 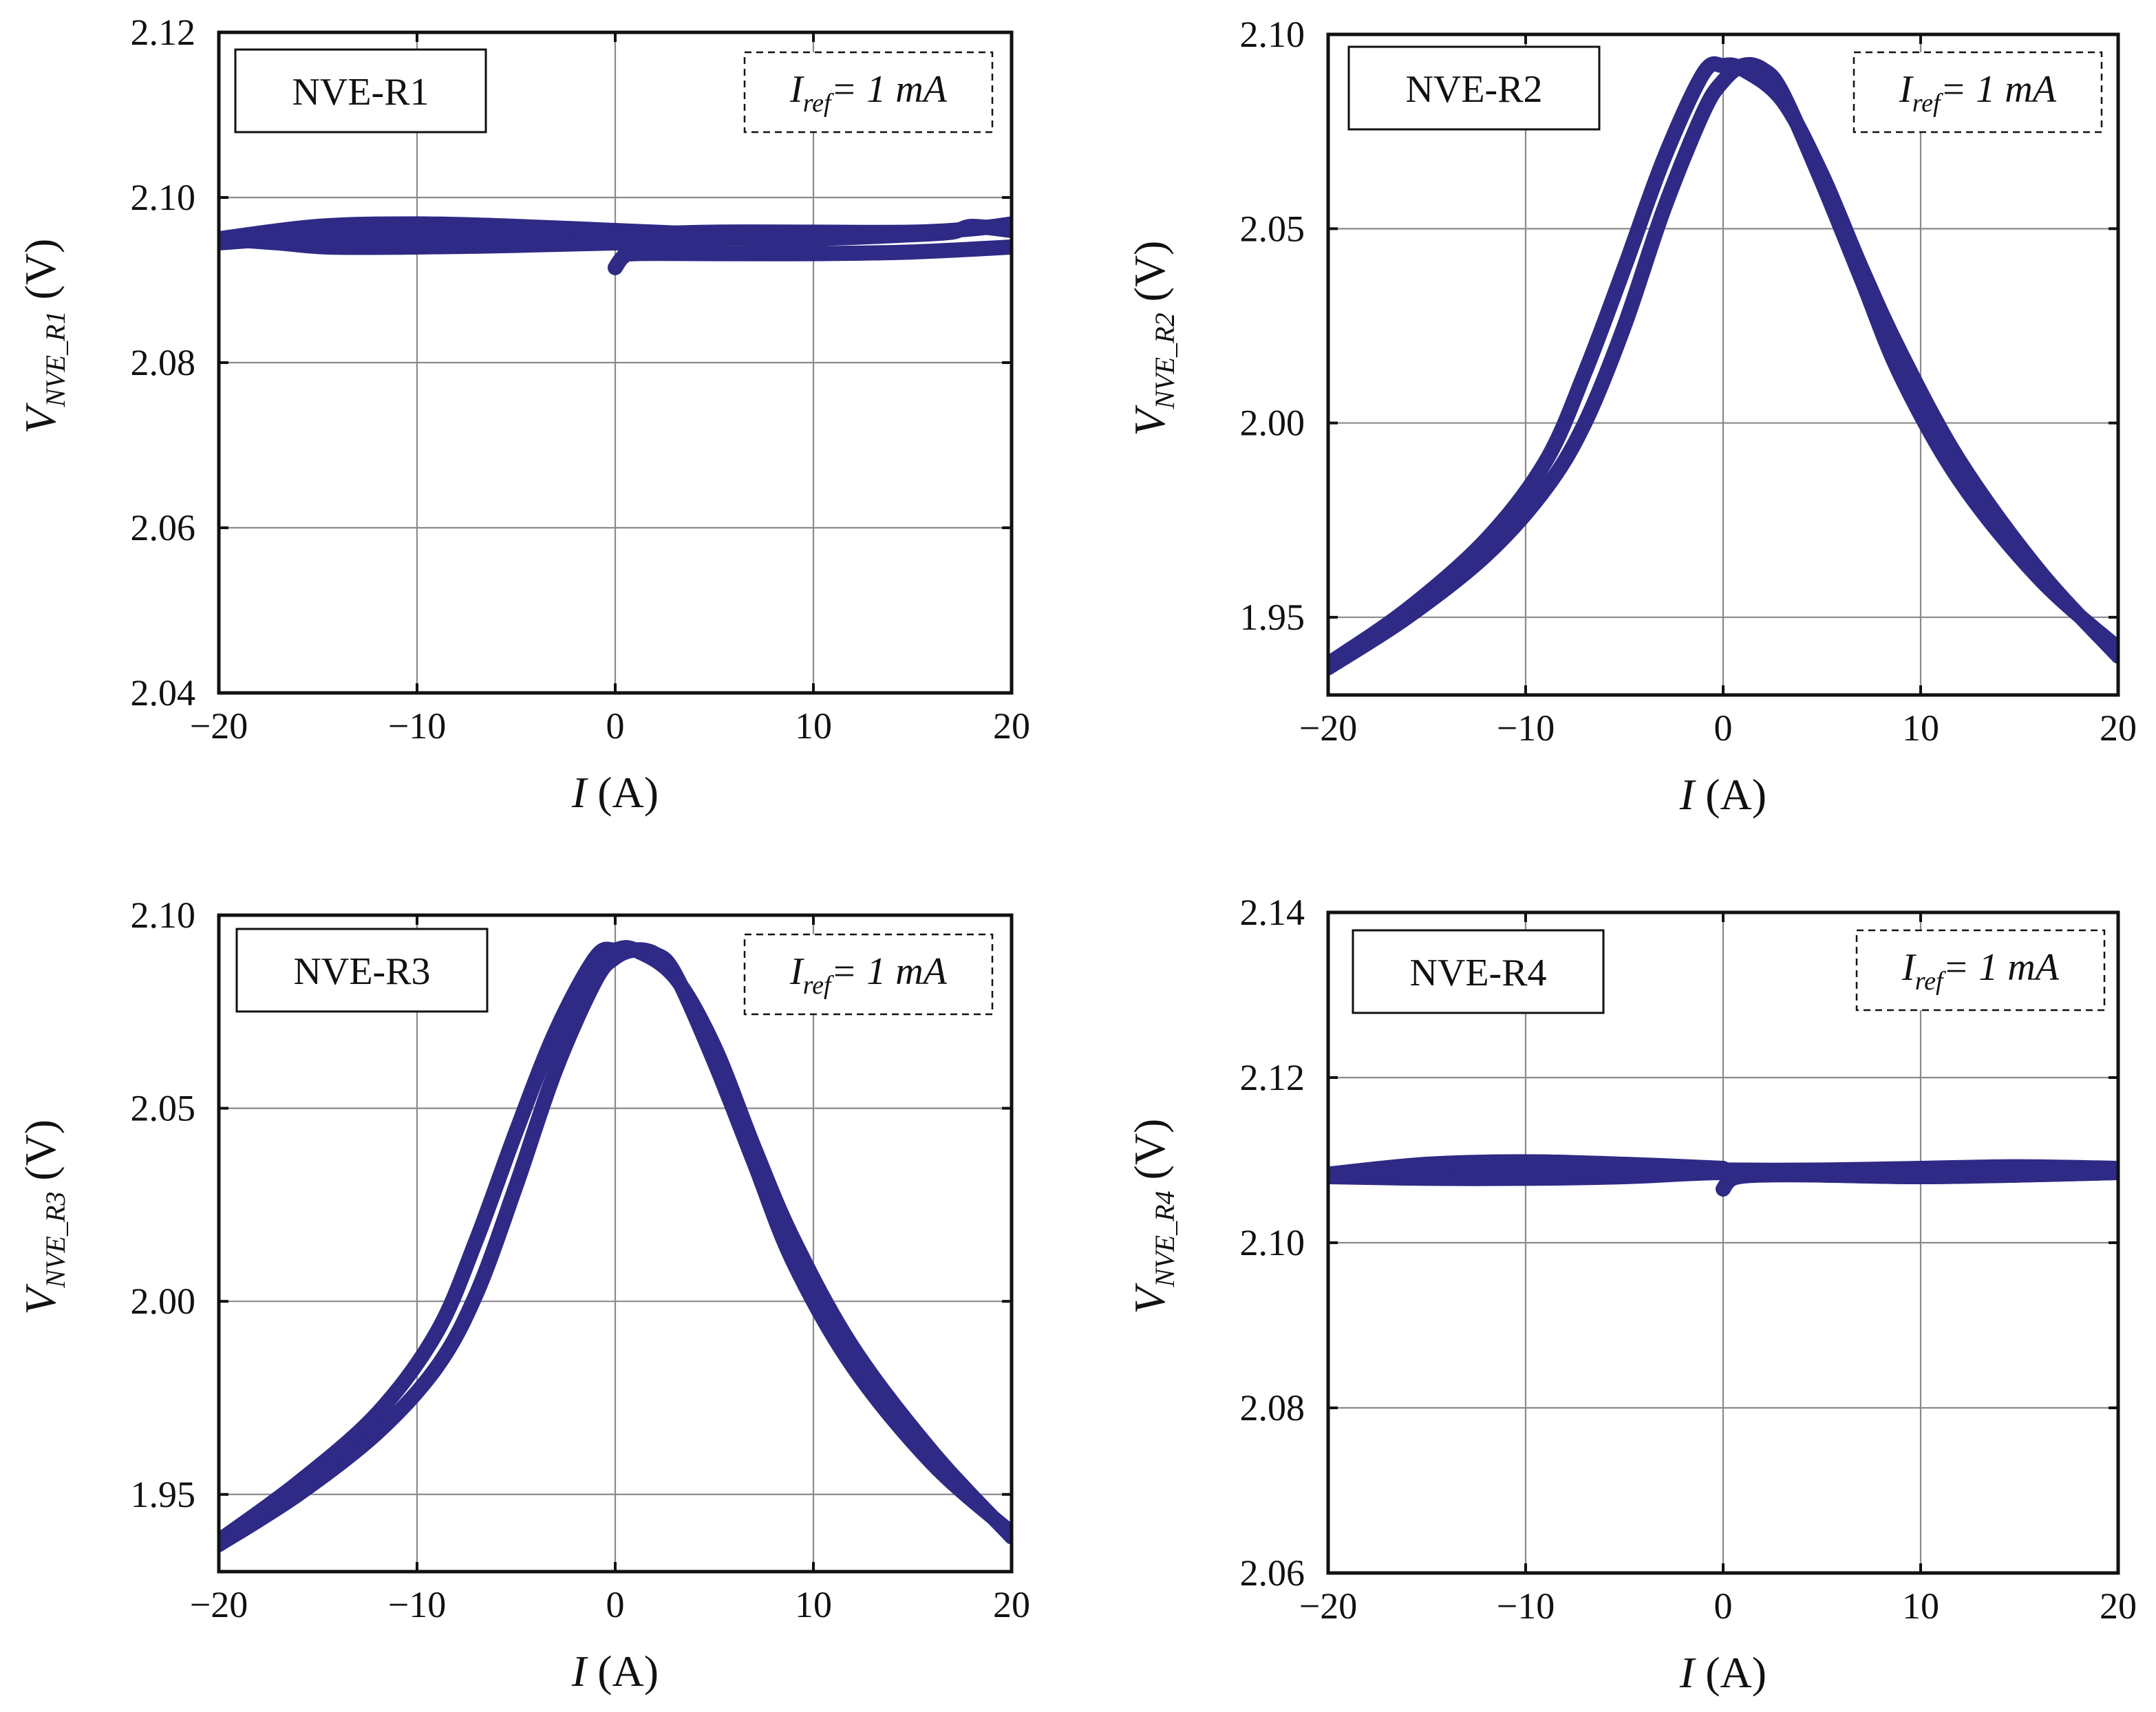 What do you see at coordinates (1164, 1238) in the screenshot?
I see `y-axis-subscript: NVE_R4` at bounding box center [1164, 1238].